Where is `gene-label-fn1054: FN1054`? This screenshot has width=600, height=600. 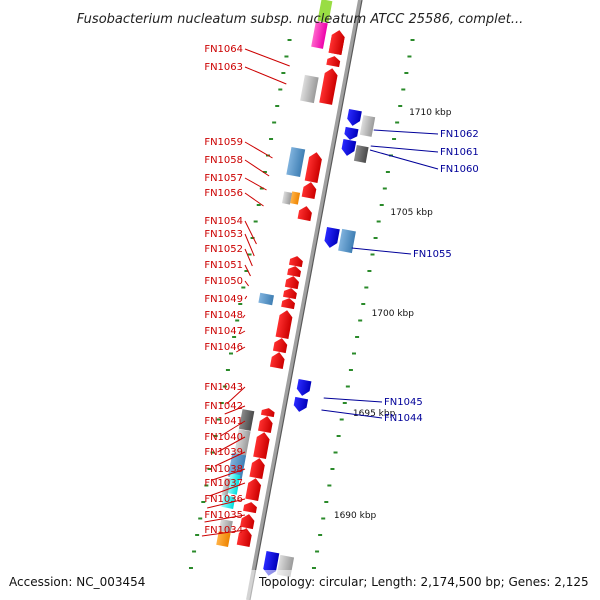
gene-label-fn1054: FN1054 is located at coordinates (223, 221).